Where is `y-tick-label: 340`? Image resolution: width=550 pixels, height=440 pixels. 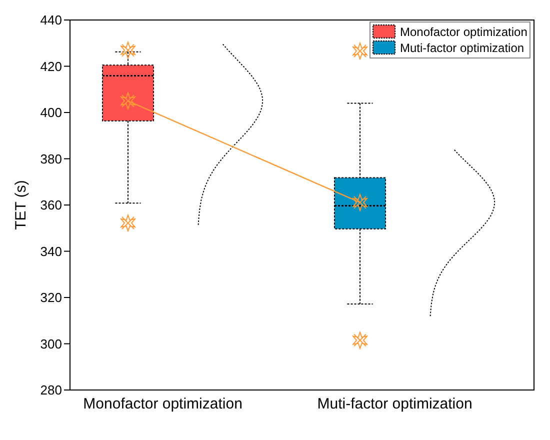 y-tick-label: 340 is located at coordinates (51, 251).